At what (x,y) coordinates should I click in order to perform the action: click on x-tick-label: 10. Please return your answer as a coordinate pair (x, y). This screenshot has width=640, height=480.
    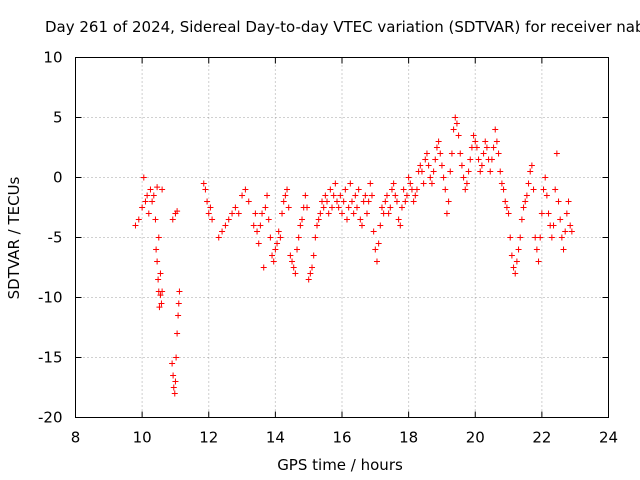
    Looking at the image, I should click on (142, 438).